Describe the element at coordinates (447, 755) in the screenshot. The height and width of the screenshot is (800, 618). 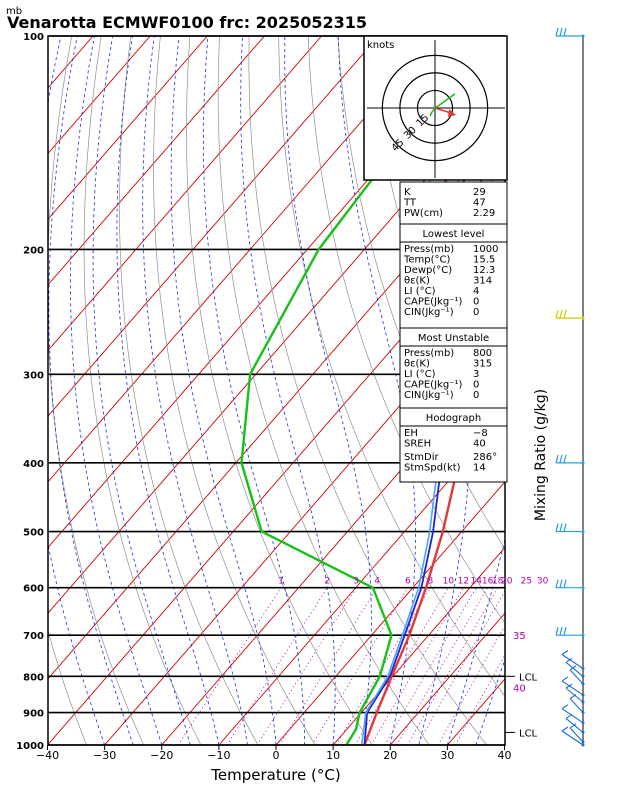
I see `x-tick-label: 30` at that location.